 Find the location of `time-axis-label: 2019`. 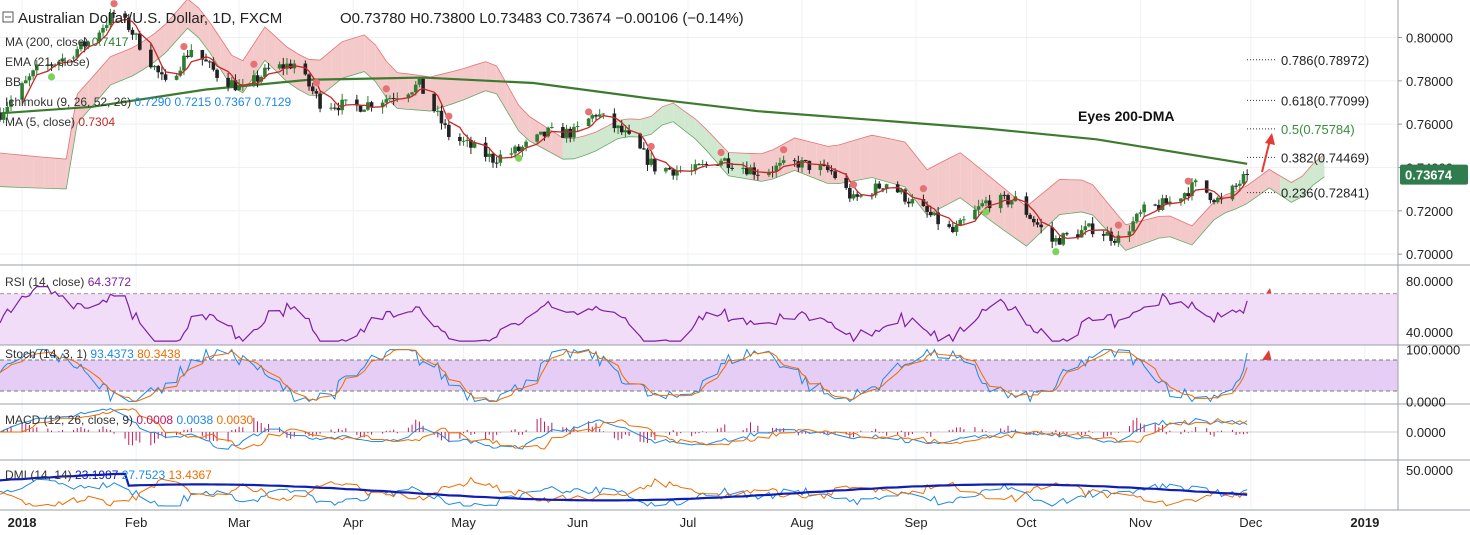

time-axis-label: 2019 is located at coordinates (1364, 522).